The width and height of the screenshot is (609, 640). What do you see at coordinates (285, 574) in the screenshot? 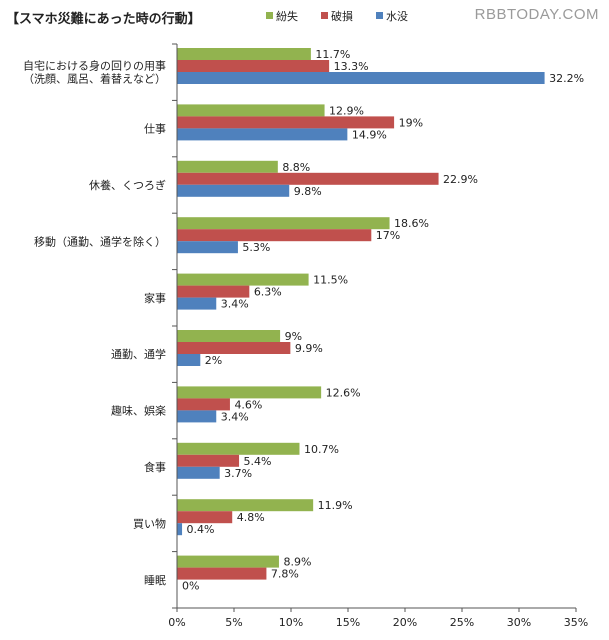
I see `data-label-9-1: 7.8%` at bounding box center [285, 574].